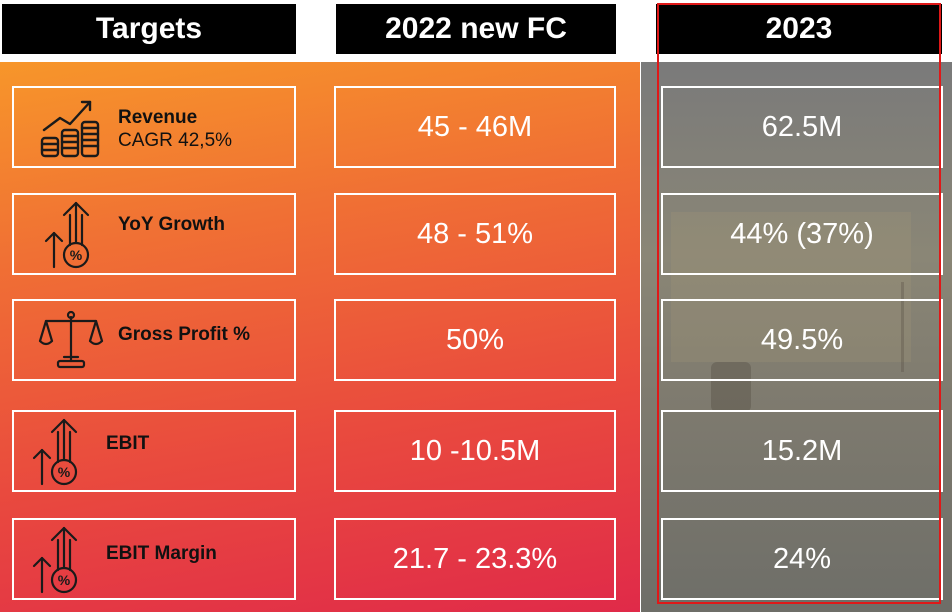  Describe the element at coordinates (171, 224) in the screenshot. I see `yoy-growth-label: YoY Growth` at that location.